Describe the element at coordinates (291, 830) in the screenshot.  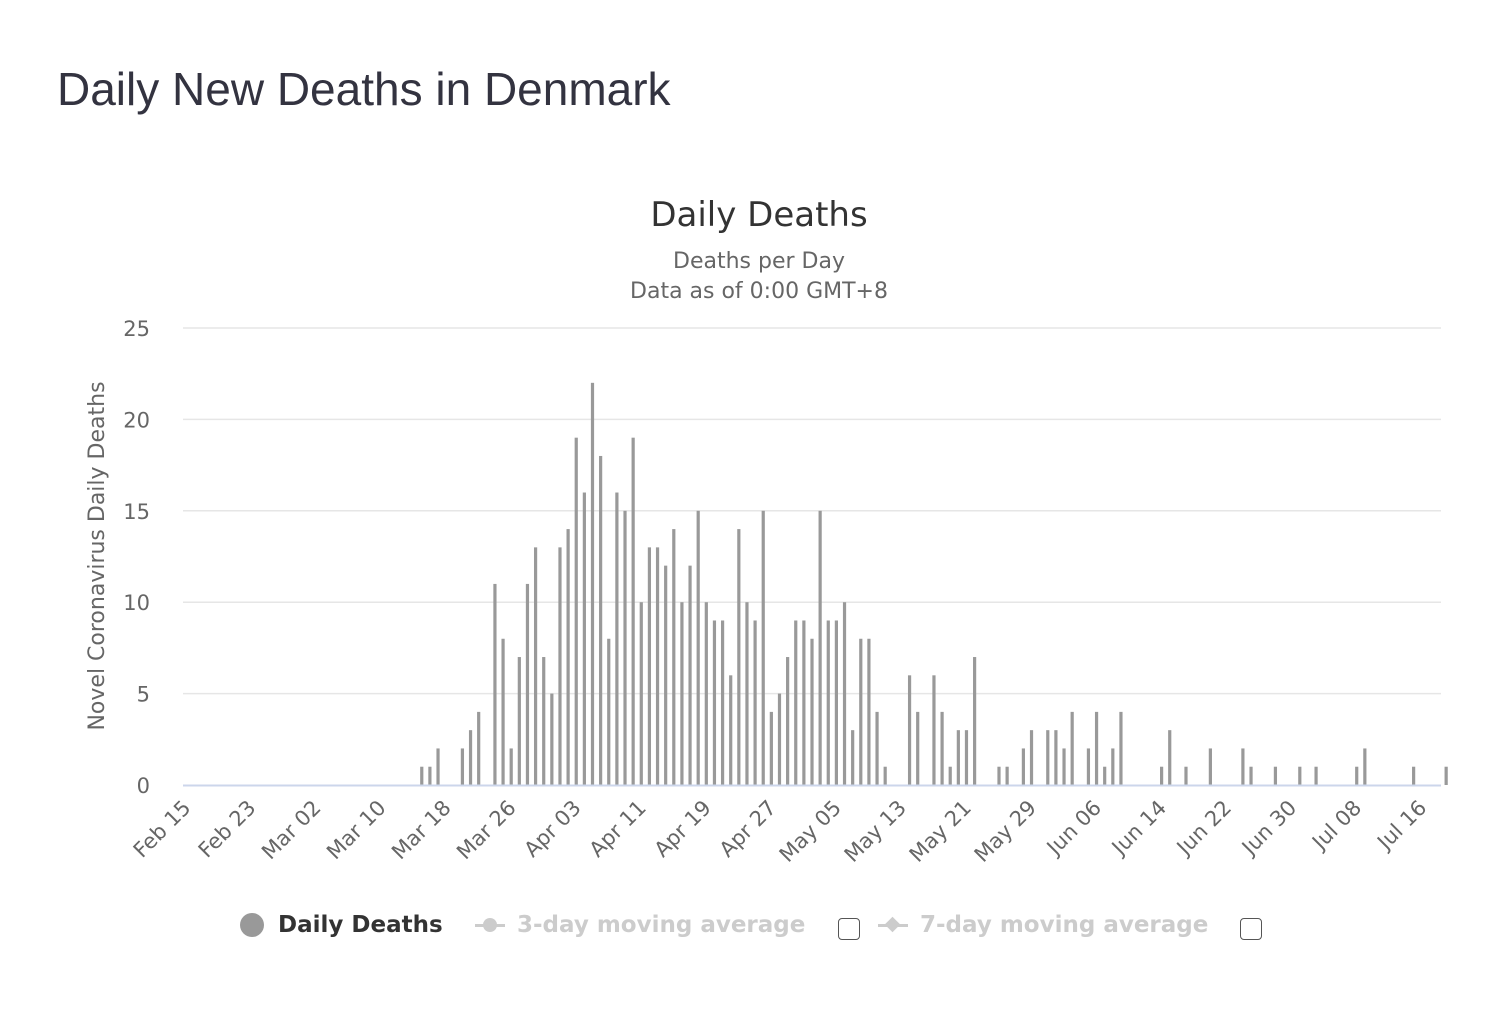
I see `x-tick-label: Mar 02` at that location.